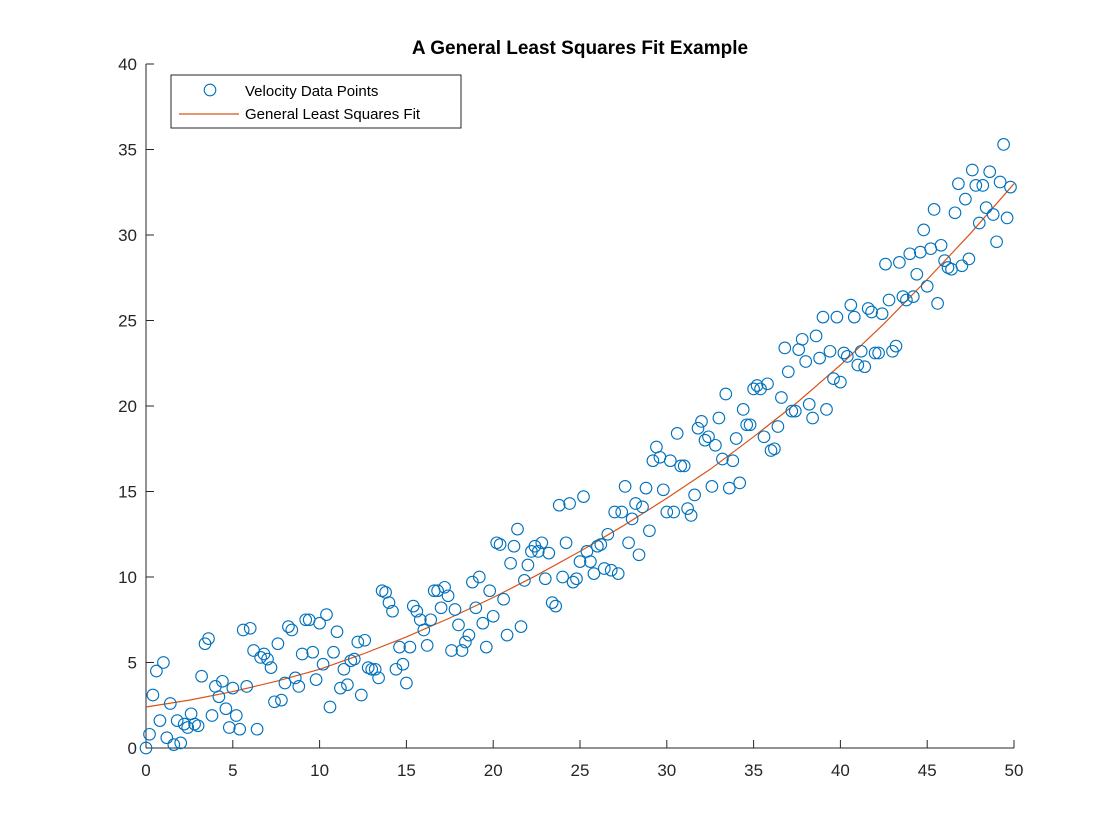 The image size is (1120, 840). I want to click on x-tick-label: 25, so click(580, 770).